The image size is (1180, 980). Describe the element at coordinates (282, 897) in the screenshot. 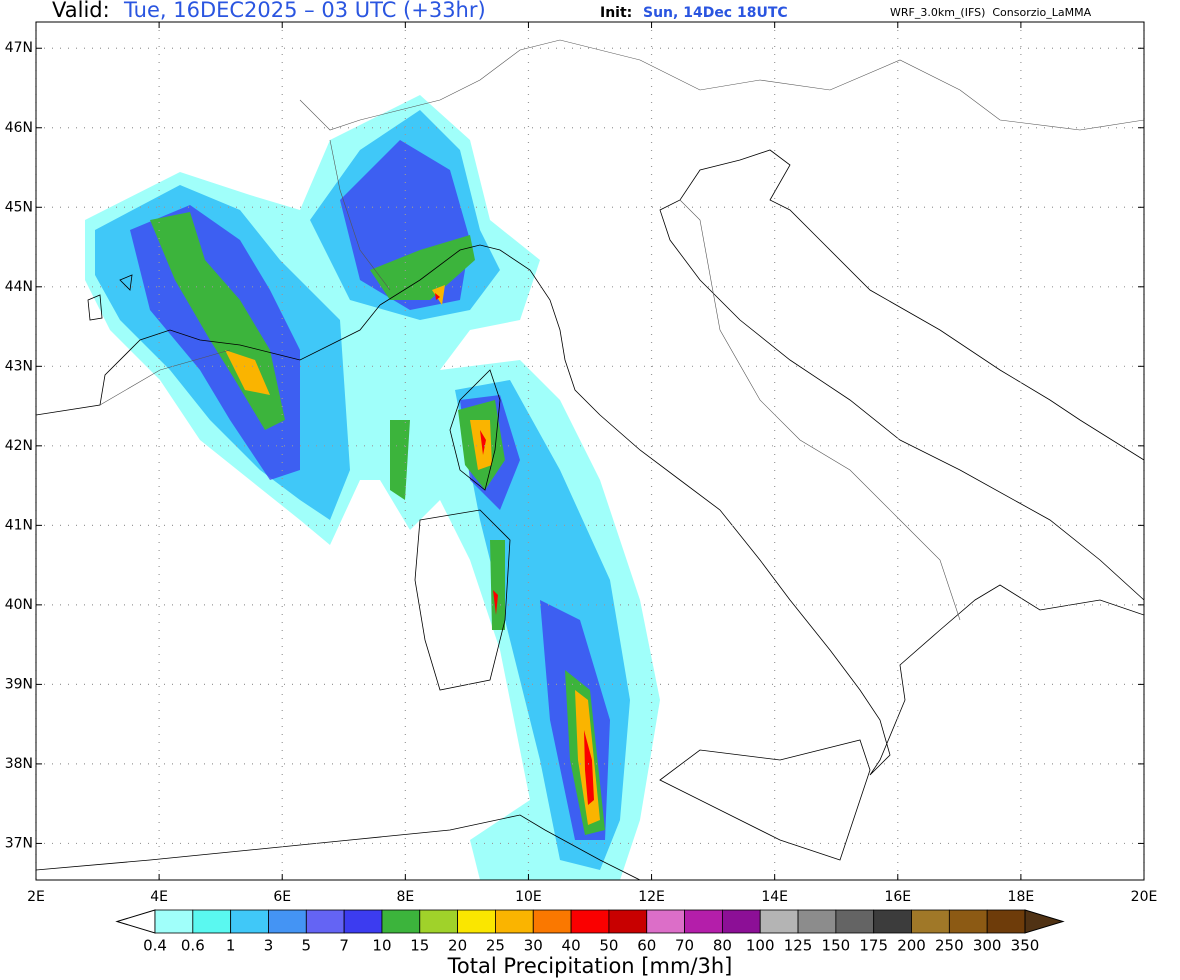

I see `lon-tick-label: 6E` at that location.